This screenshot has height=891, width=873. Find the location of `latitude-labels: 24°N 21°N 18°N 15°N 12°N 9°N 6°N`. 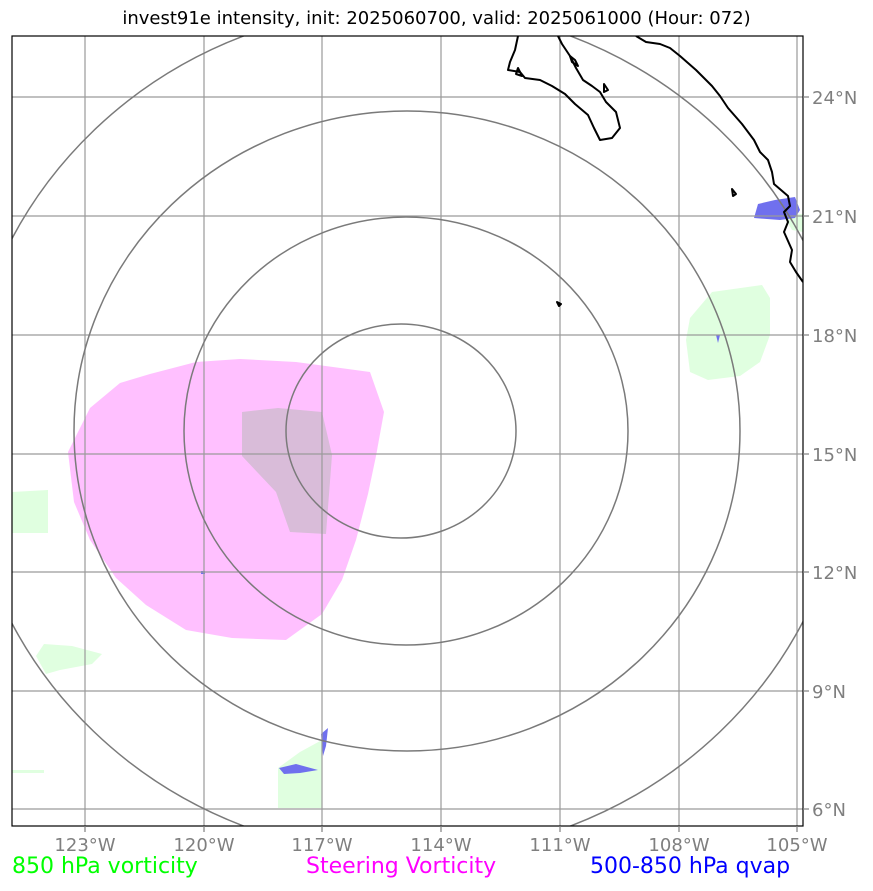

latitude-labels: 24°N 21°N 18°N 15°N 12°N 9°N 6°N is located at coordinates (834, 454).